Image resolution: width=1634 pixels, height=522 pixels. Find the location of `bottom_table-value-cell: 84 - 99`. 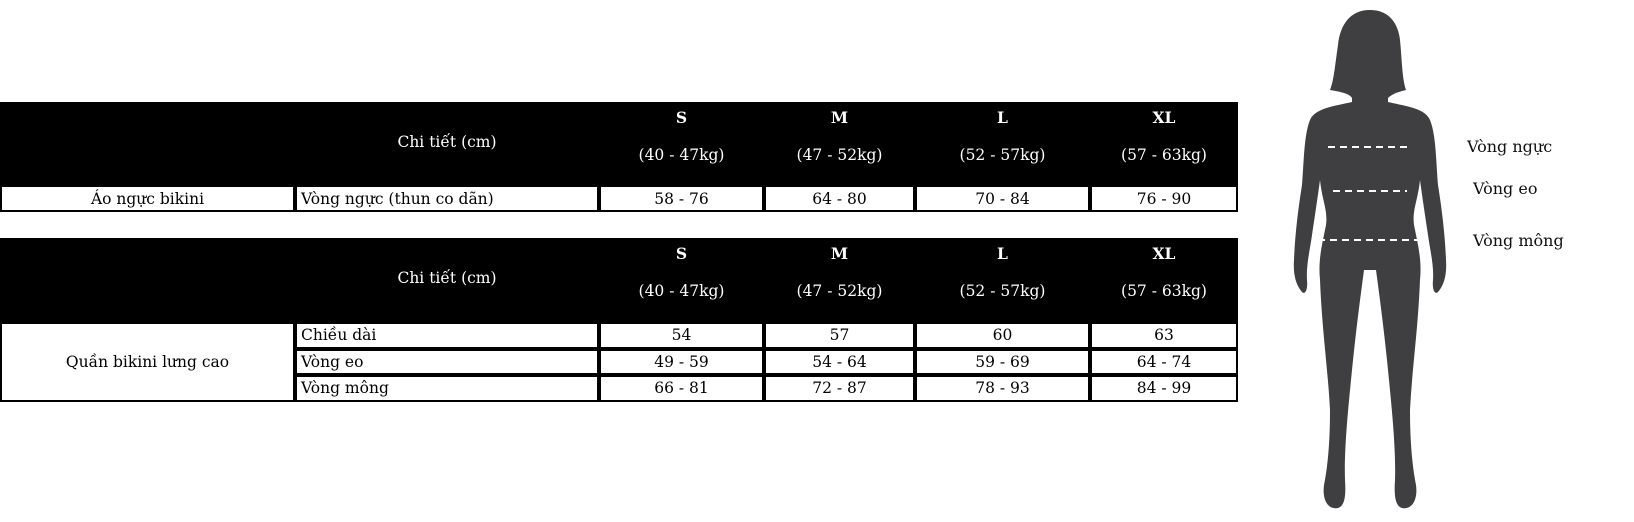

bottom_table-value-cell: 84 - 99 is located at coordinates (1164, 388).